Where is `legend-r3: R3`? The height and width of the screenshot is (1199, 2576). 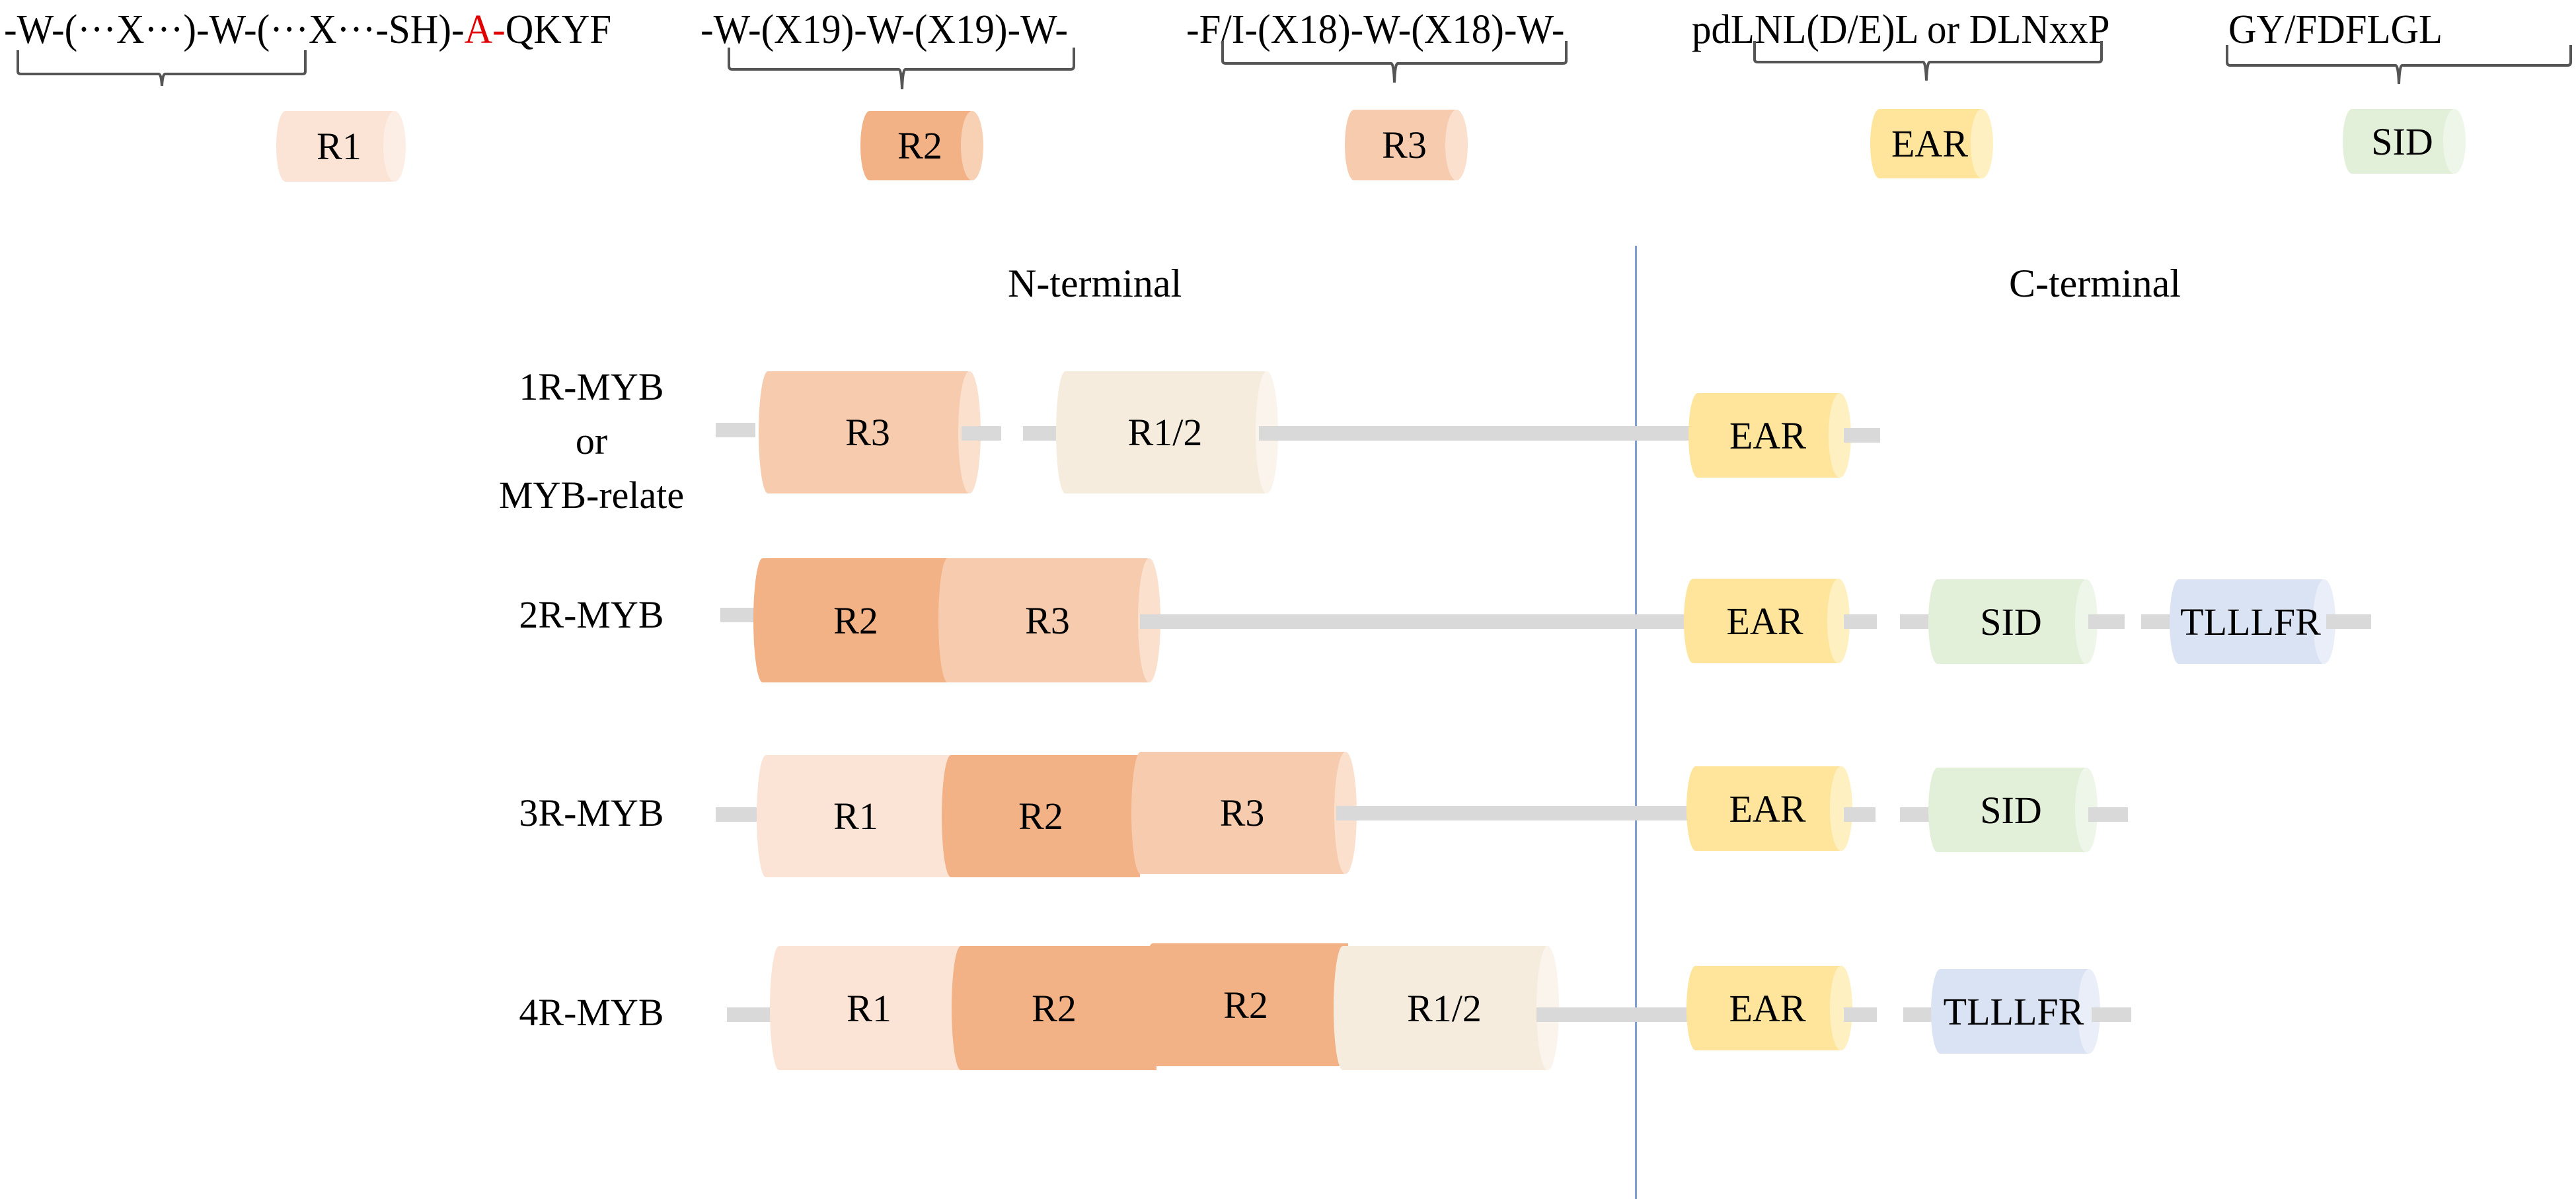
legend-r3: R3 is located at coordinates (1406, 145).